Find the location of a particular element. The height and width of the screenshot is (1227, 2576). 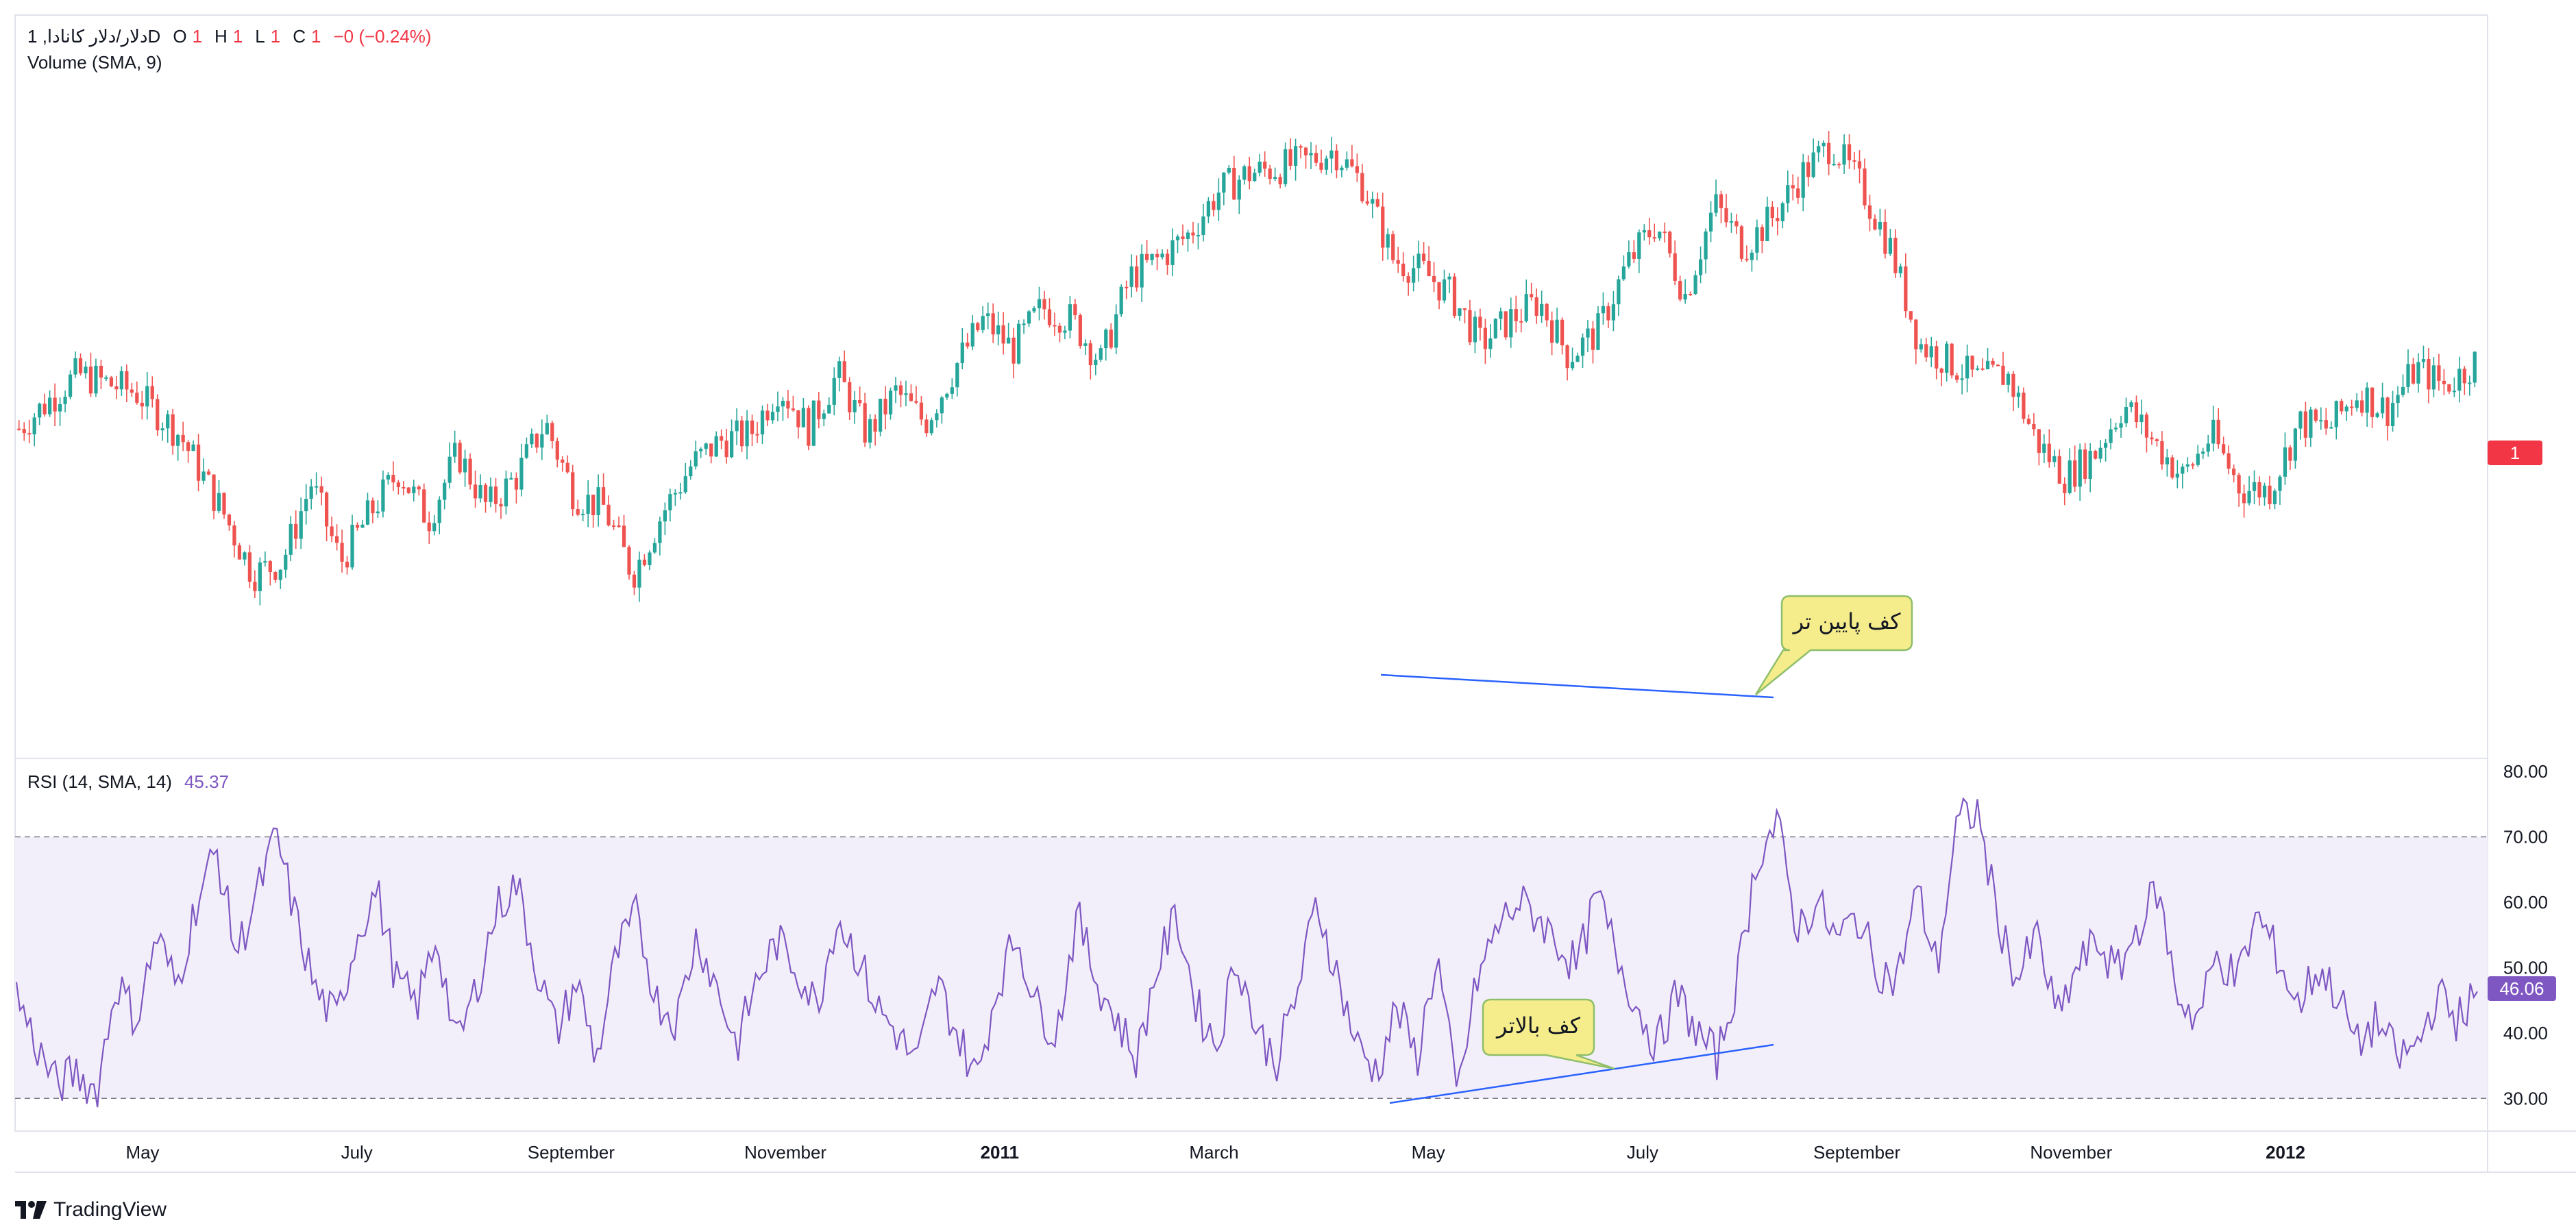

rsi-callout: کف بالاتر is located at coordinates (1549, 1034).